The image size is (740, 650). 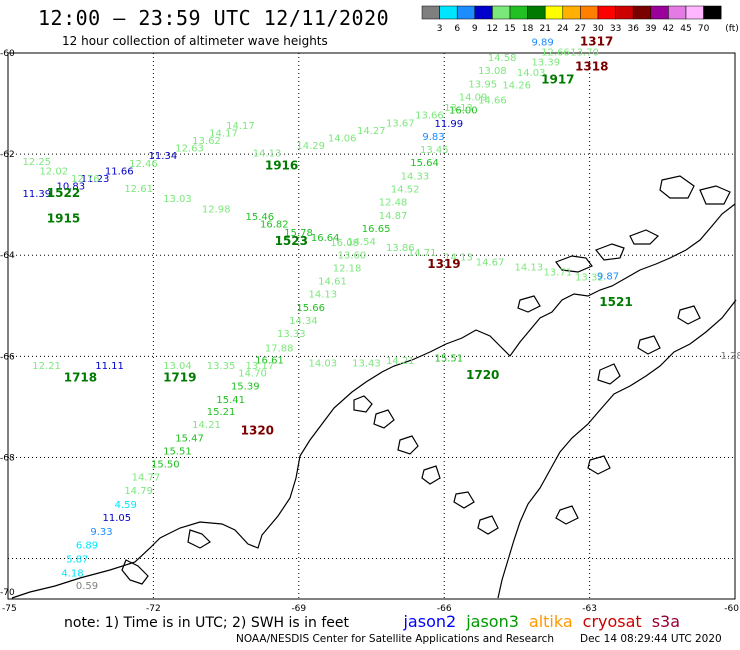 What do you see at coordinates (9, 609) in the screenshot?
I see `lon-label: -75` at bounding box center [9, 609].